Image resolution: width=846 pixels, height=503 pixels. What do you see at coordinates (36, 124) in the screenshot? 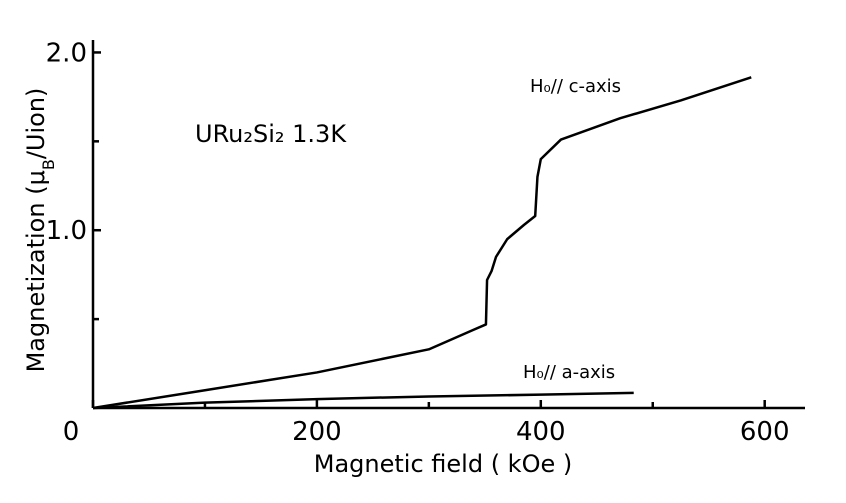
I see `y-label-part: /Uion)` at bounding box center [36, 124].